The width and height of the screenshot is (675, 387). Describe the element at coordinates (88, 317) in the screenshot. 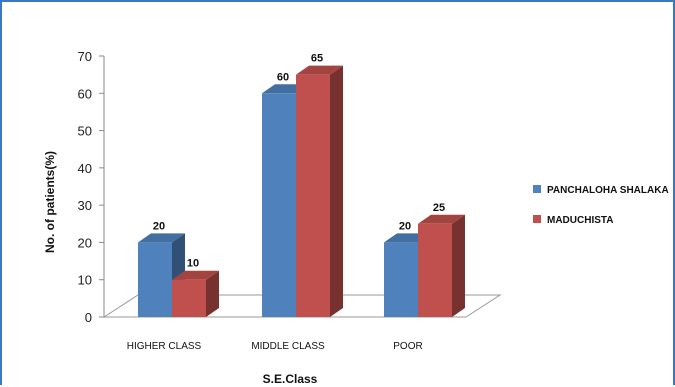

I see `y-tick-label: 0` at that location.